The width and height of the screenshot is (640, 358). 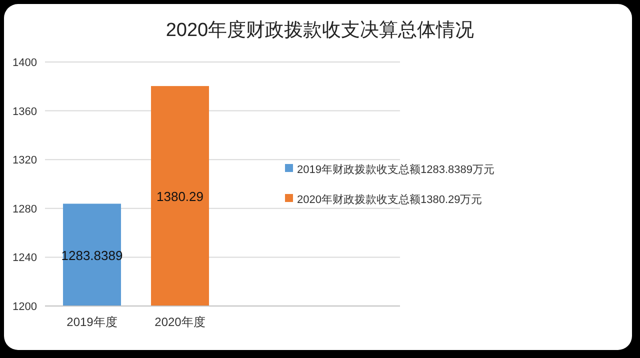 What do you see at coordinates (24, 307) in the screenshot?
I see `y-tick-label: 1200` at bounding box center [24, 307].